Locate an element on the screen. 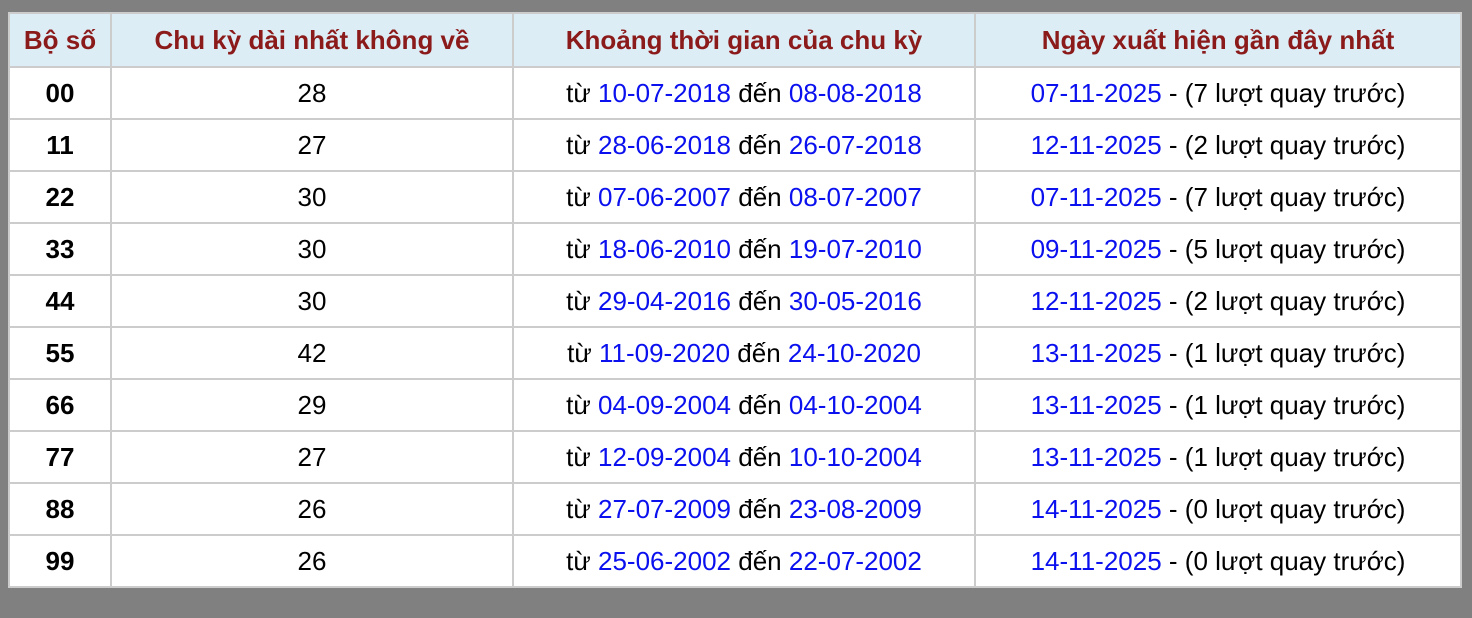  set-number: 66 is located at coordinates (60, 405).